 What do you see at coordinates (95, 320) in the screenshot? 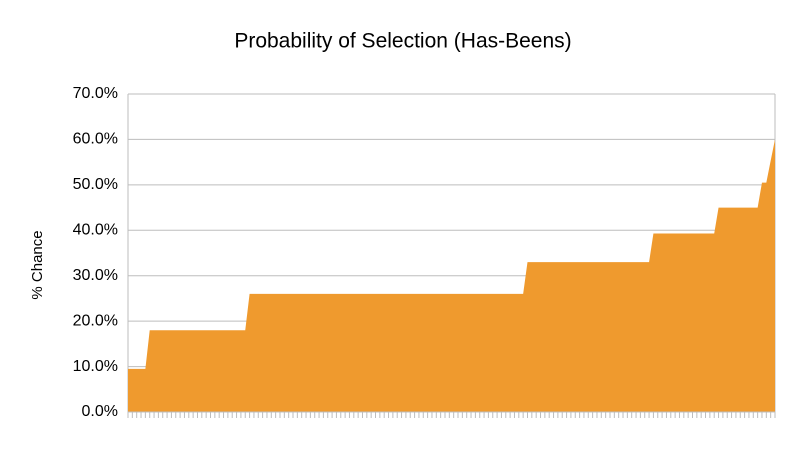
I see `y-tick-label: 20.0%` at bounding box center [95, 320].